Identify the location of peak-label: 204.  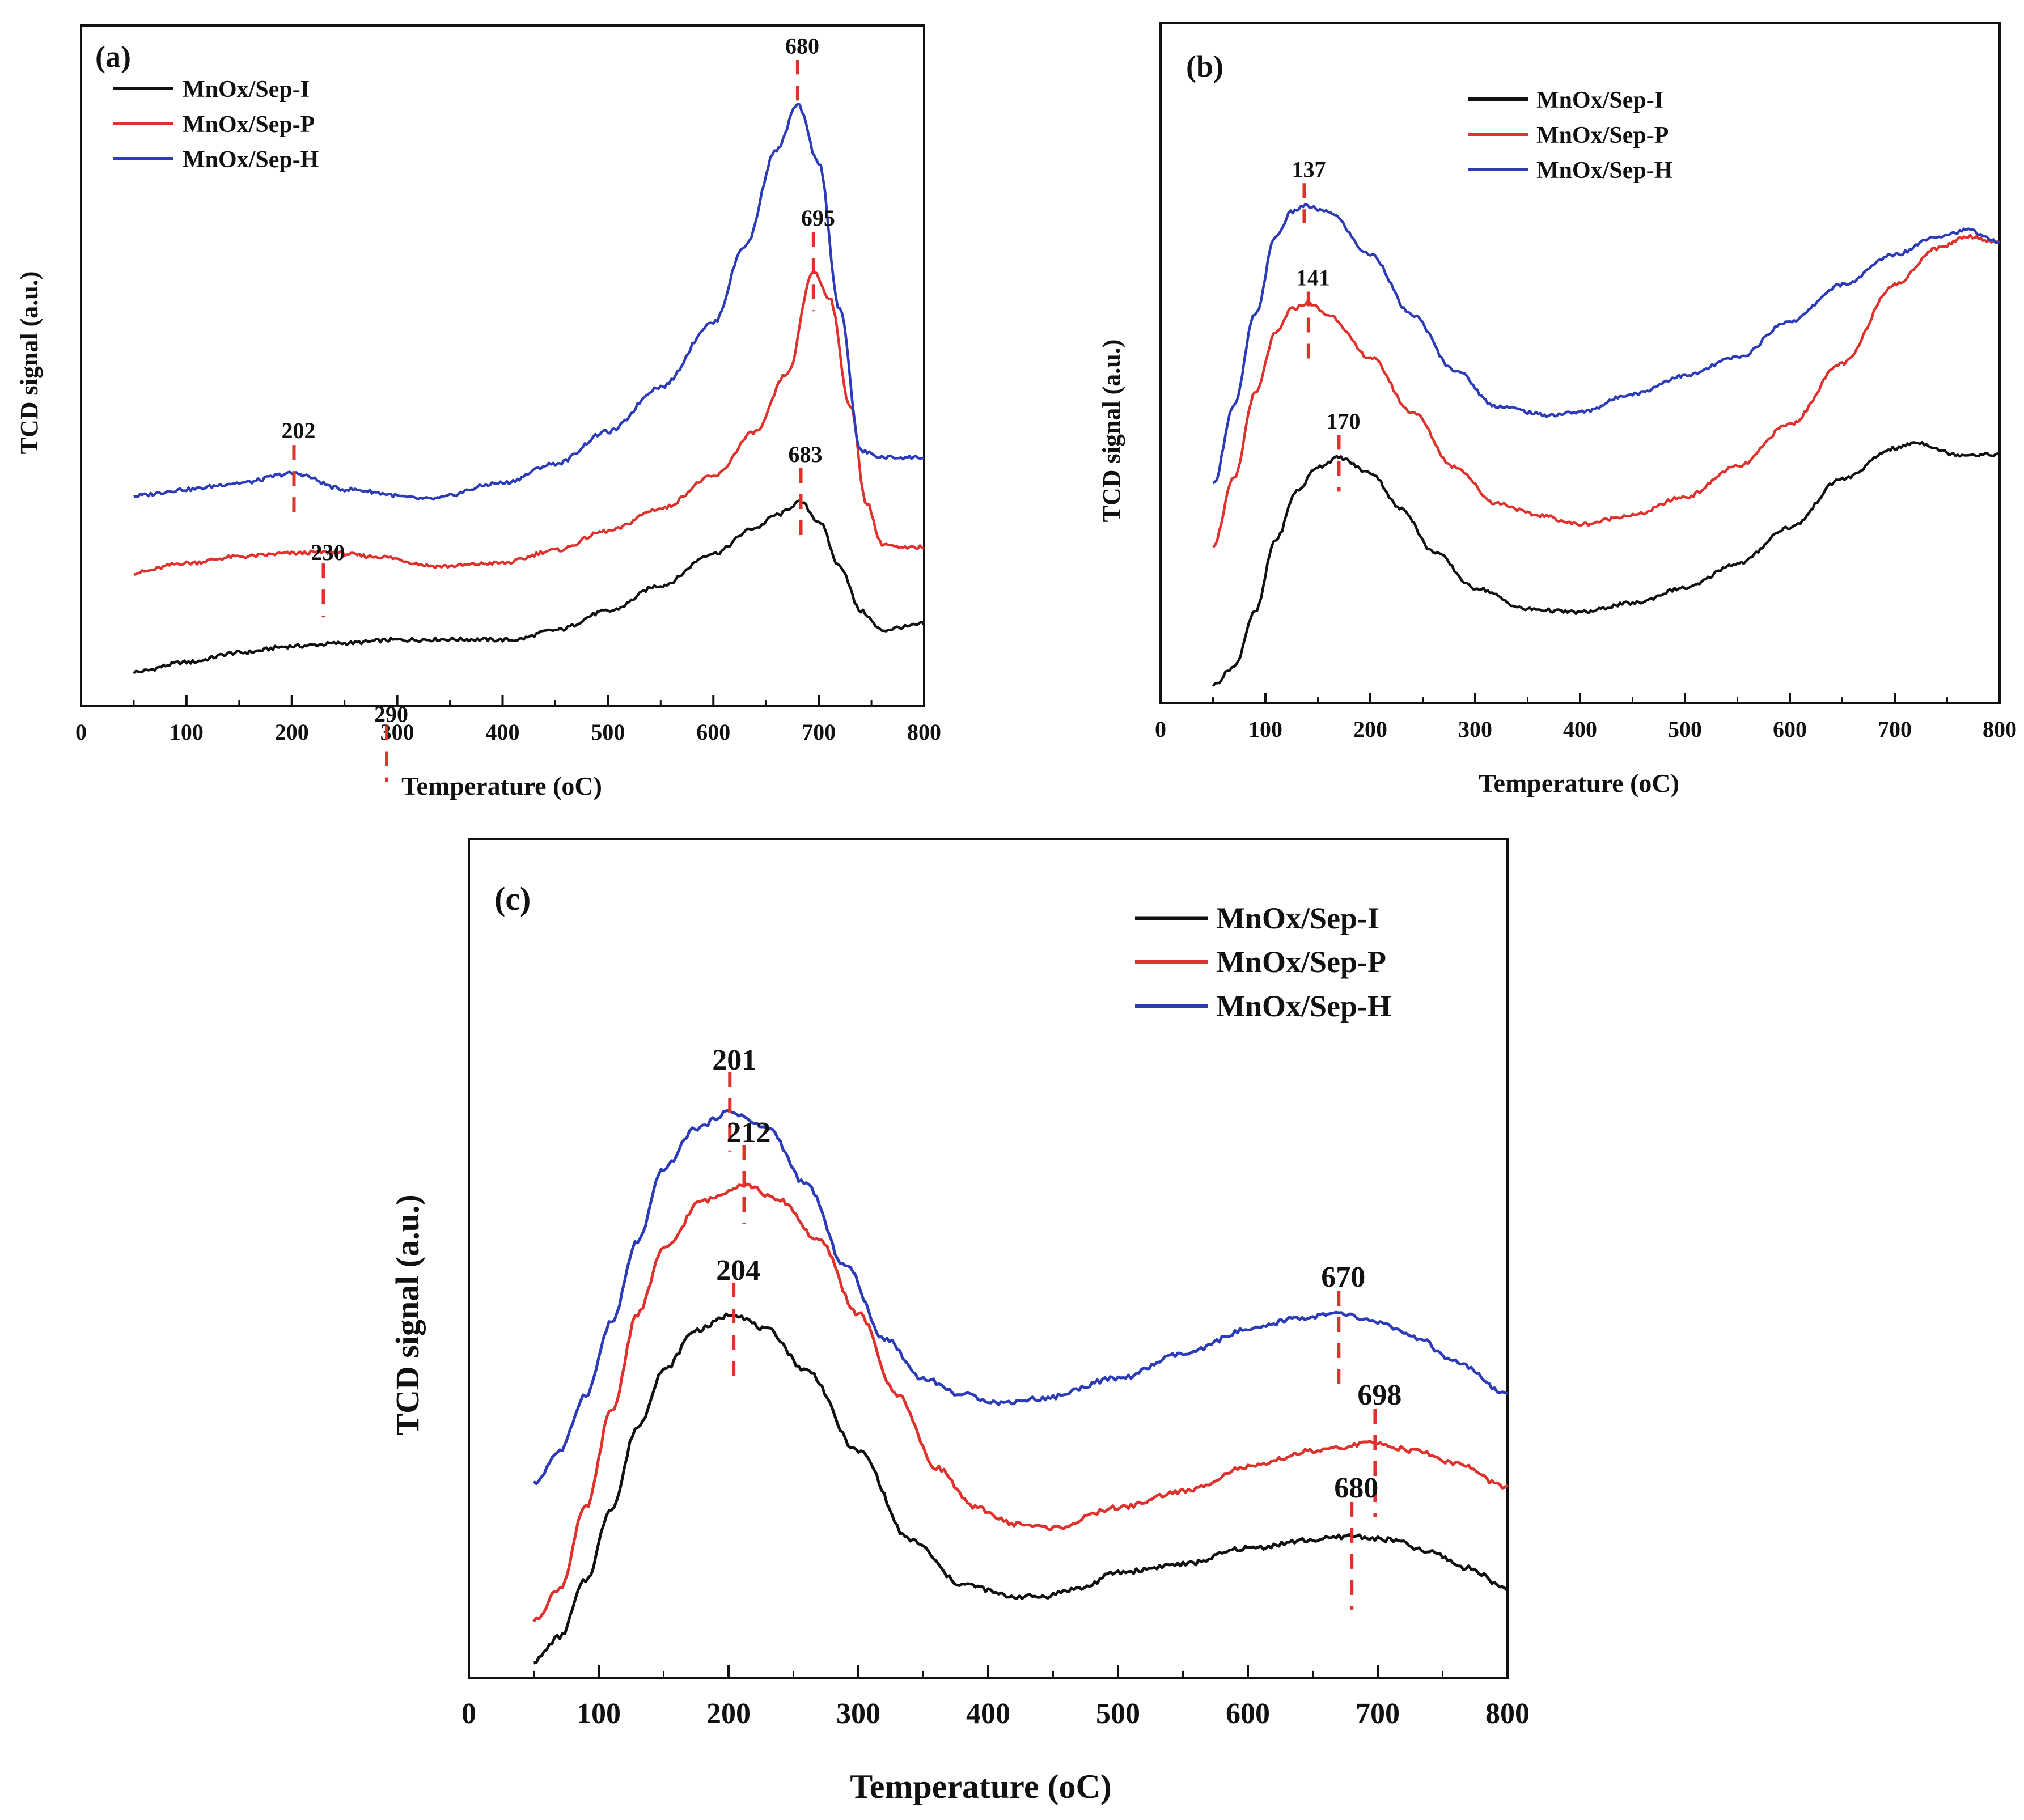
(738, 1270).